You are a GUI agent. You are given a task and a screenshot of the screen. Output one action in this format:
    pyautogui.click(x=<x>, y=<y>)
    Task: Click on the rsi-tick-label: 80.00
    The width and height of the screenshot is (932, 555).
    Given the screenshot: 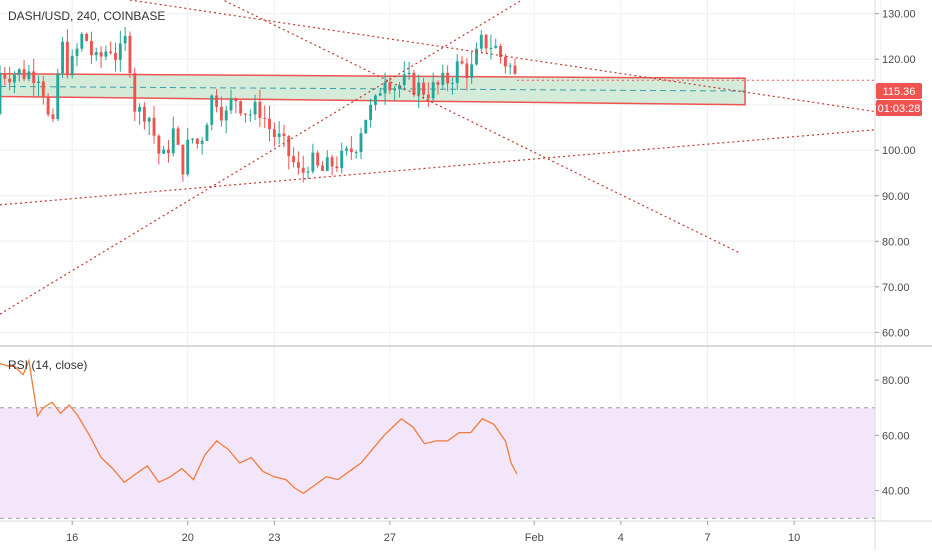 What is the action you would take?
    pyautogui.click(x=896, y=381)
    